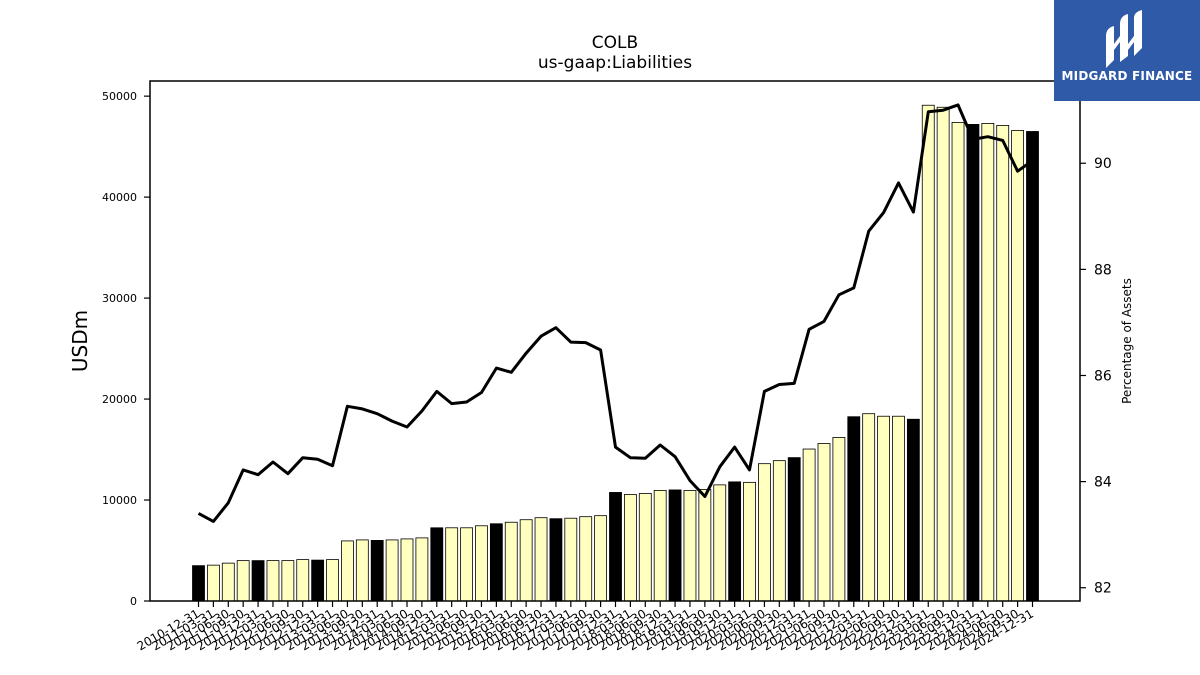 Image resolution: width=1200 pixels, height=675 pixels. What do you see at coordinates (1124, 39) in the screenshot?
I see `logo-mark-icon` at bounding box center [1124, 39].